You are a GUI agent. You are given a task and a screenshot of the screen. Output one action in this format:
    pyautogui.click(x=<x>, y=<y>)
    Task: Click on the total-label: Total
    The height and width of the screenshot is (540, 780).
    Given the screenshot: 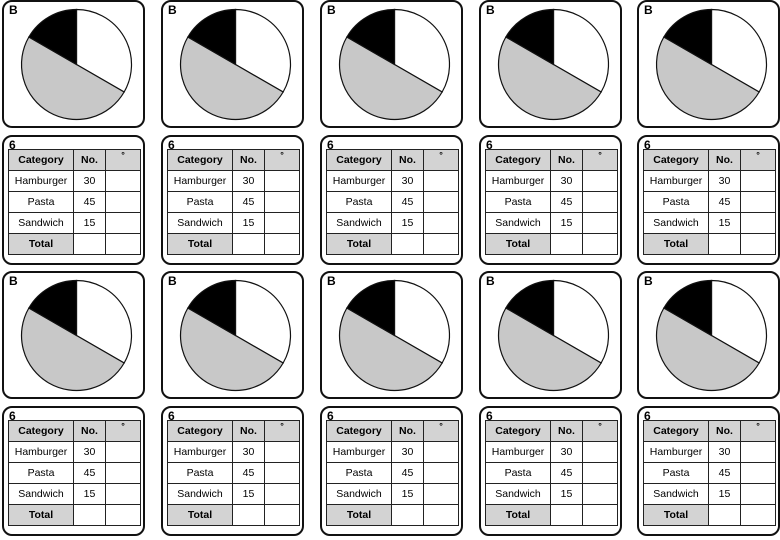 What is the action you would take?
    pyautogui.click(x=676, y=244)
    